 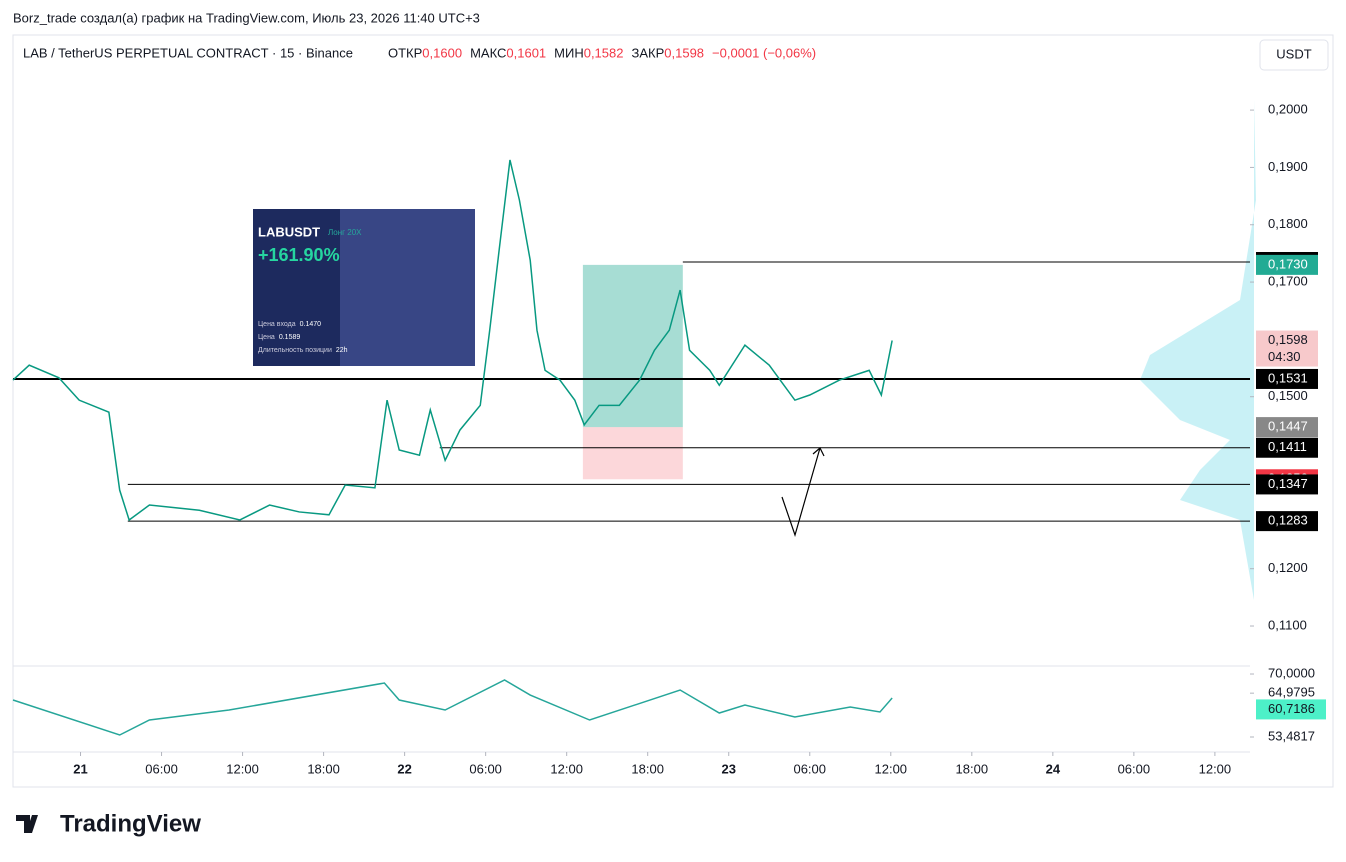 What do you see at coordinates (407, 287) in the screenshot?
I see `card-art` at bounding box center [407, 287].